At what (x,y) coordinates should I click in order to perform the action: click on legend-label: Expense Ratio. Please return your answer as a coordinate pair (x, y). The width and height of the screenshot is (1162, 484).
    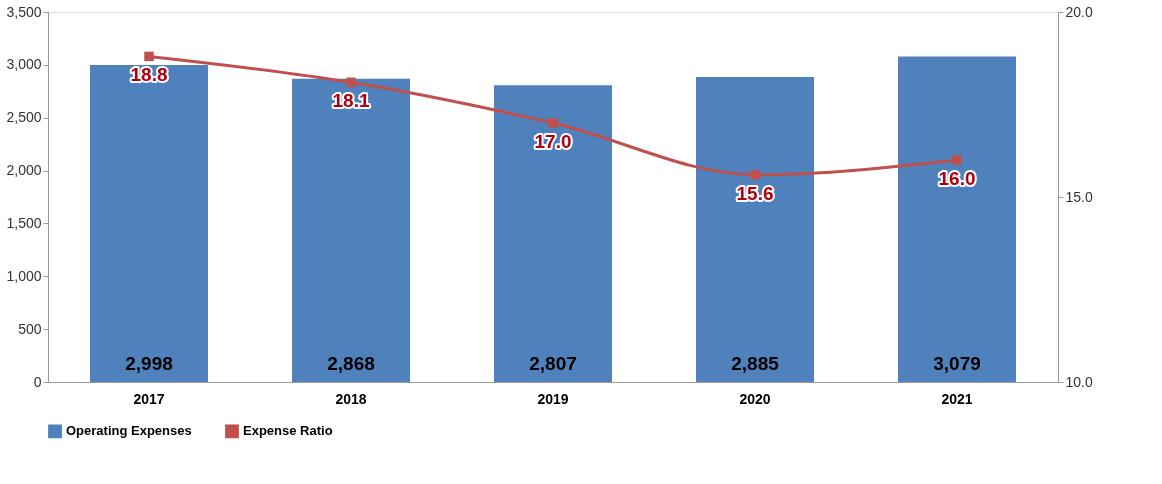
    Looking at the image, I should click on (288, 431).